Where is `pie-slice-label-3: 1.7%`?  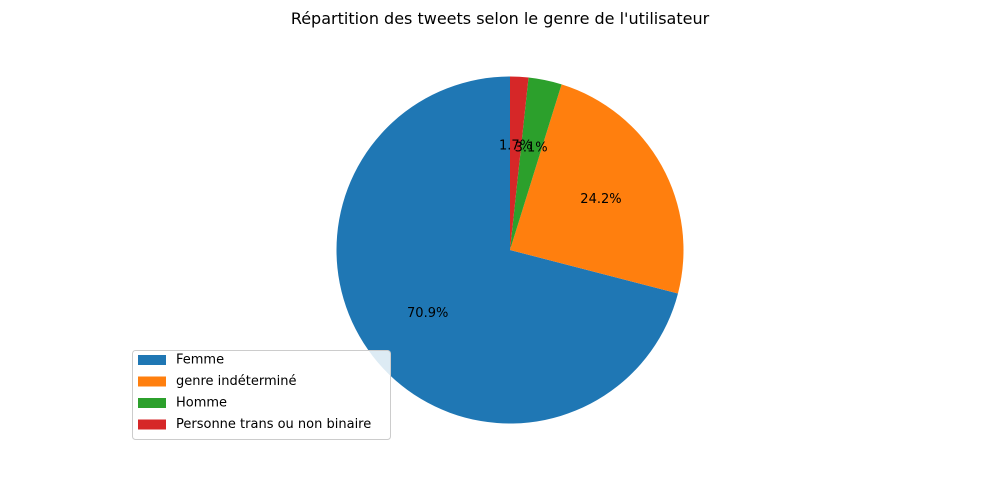
pie-slice-label-3: 1.7% is located at coordinates (515, 146).